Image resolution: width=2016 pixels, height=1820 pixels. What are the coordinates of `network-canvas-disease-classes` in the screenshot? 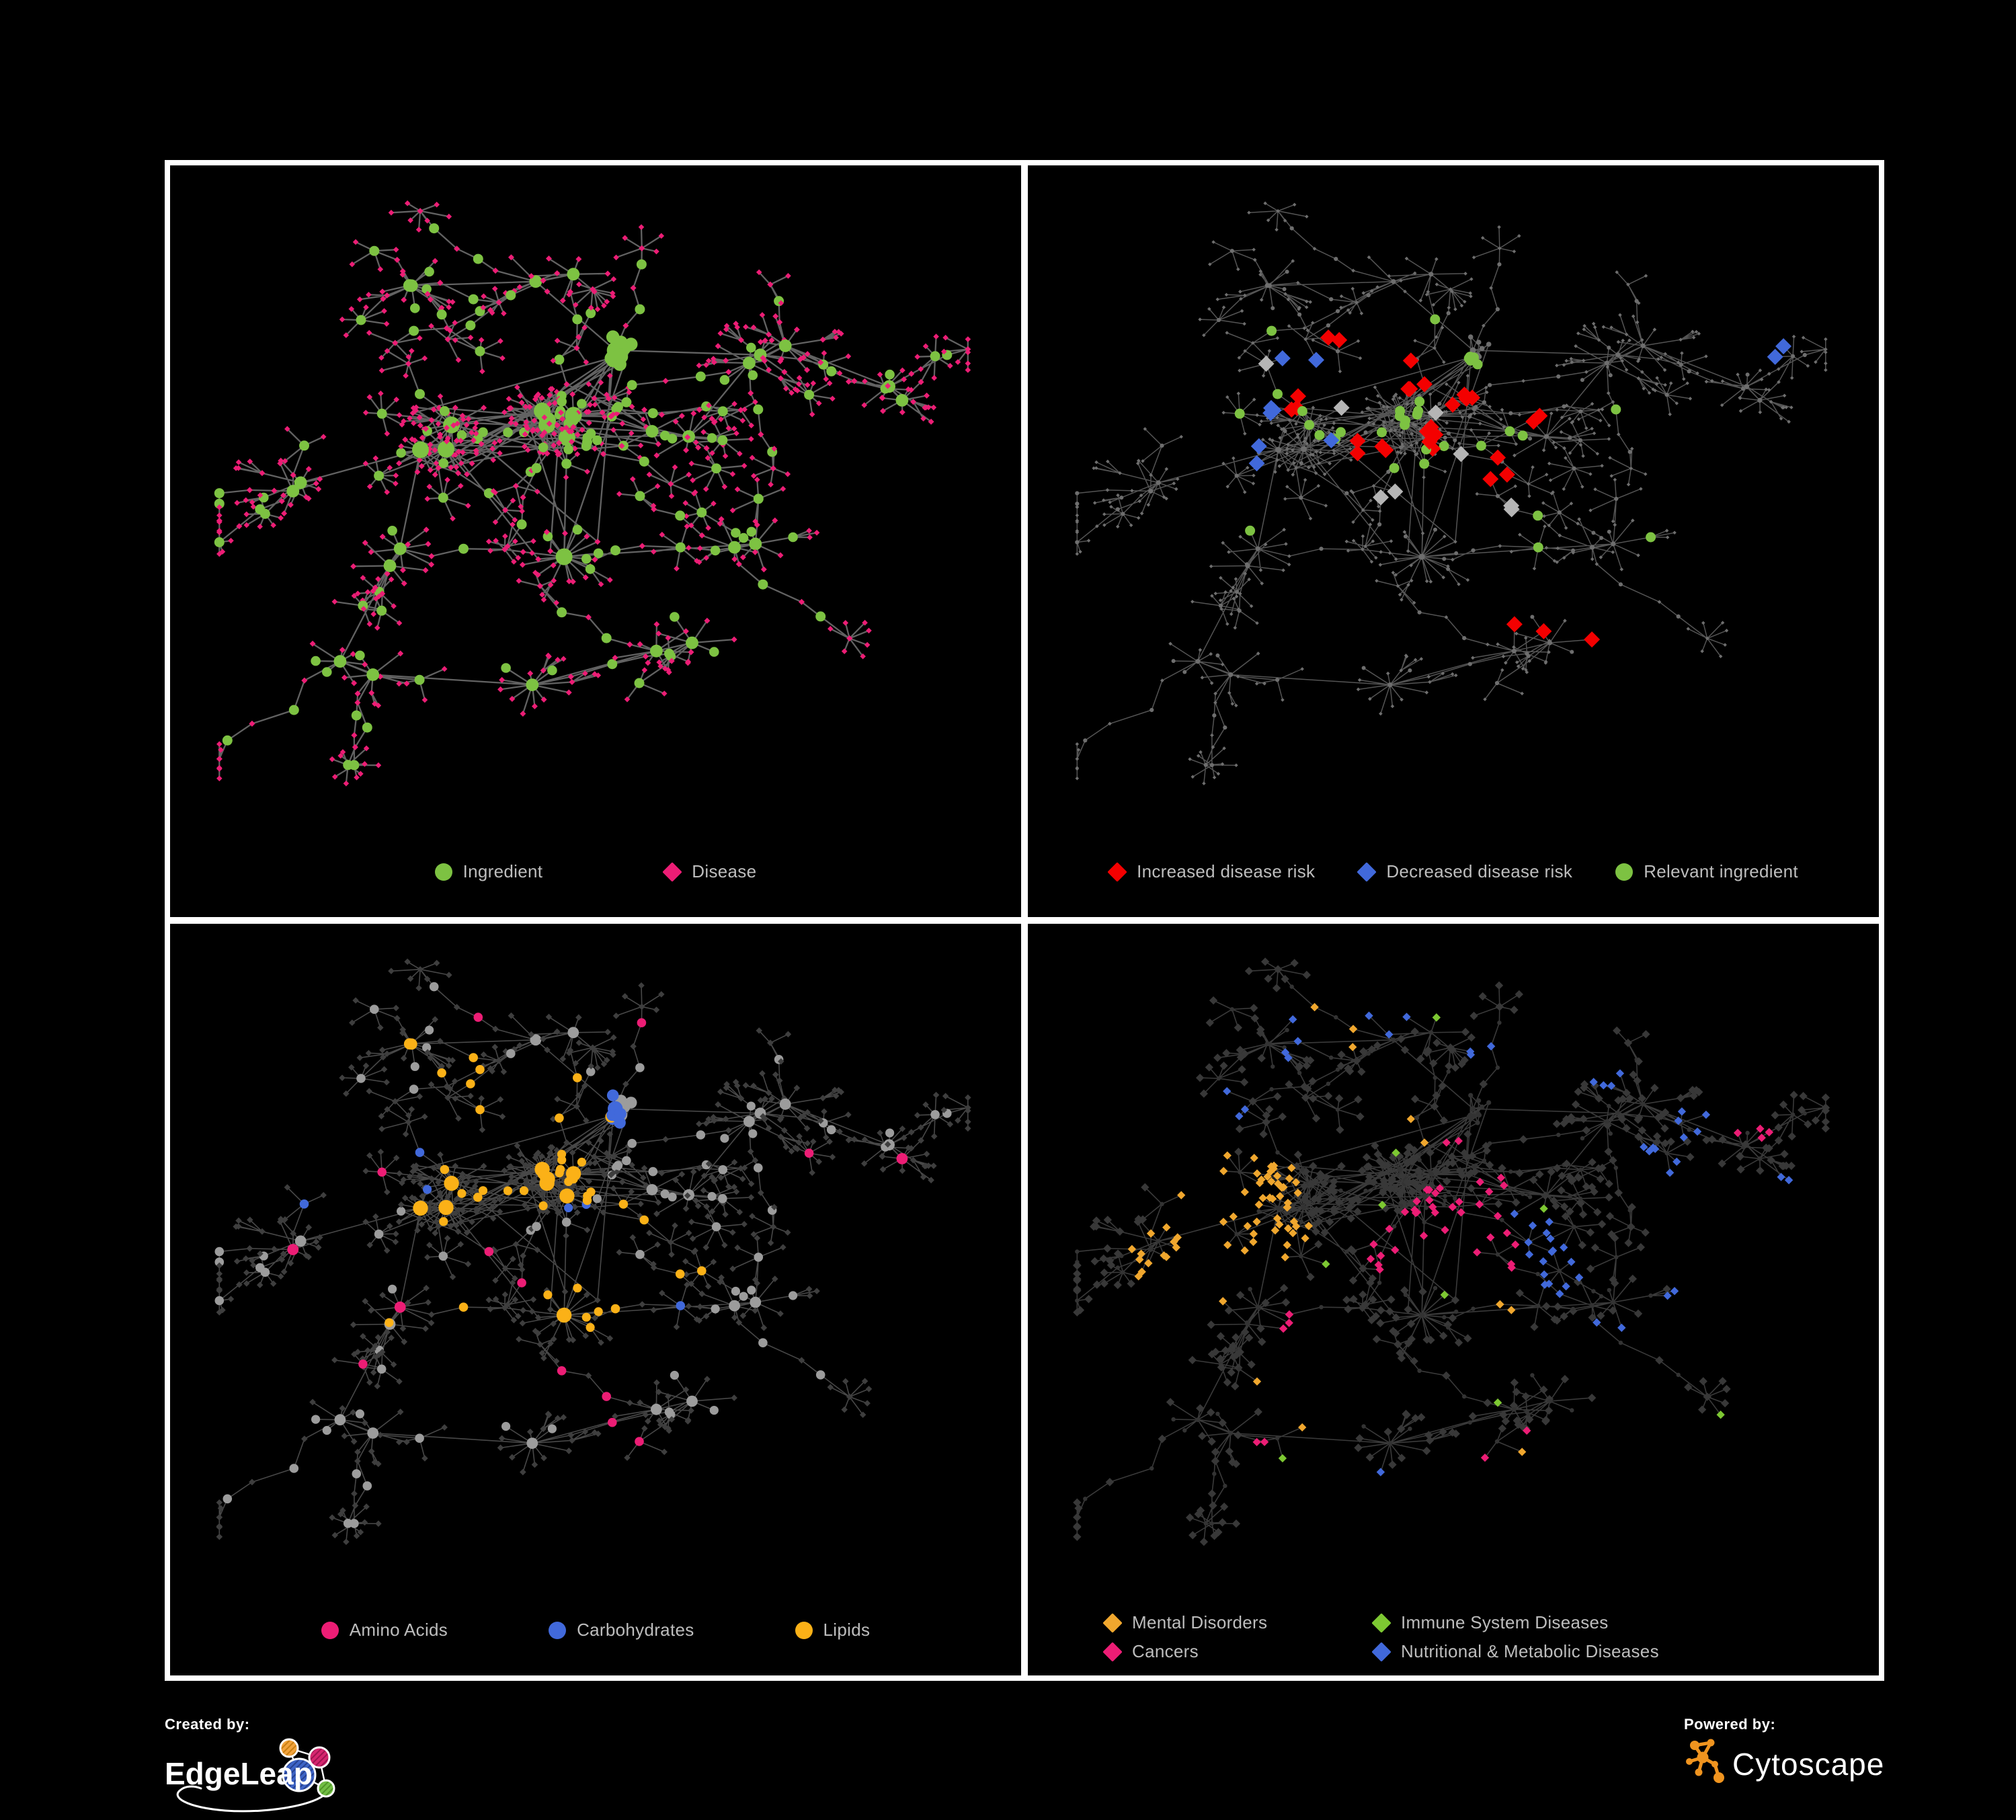 It's located at (1451, 1251).